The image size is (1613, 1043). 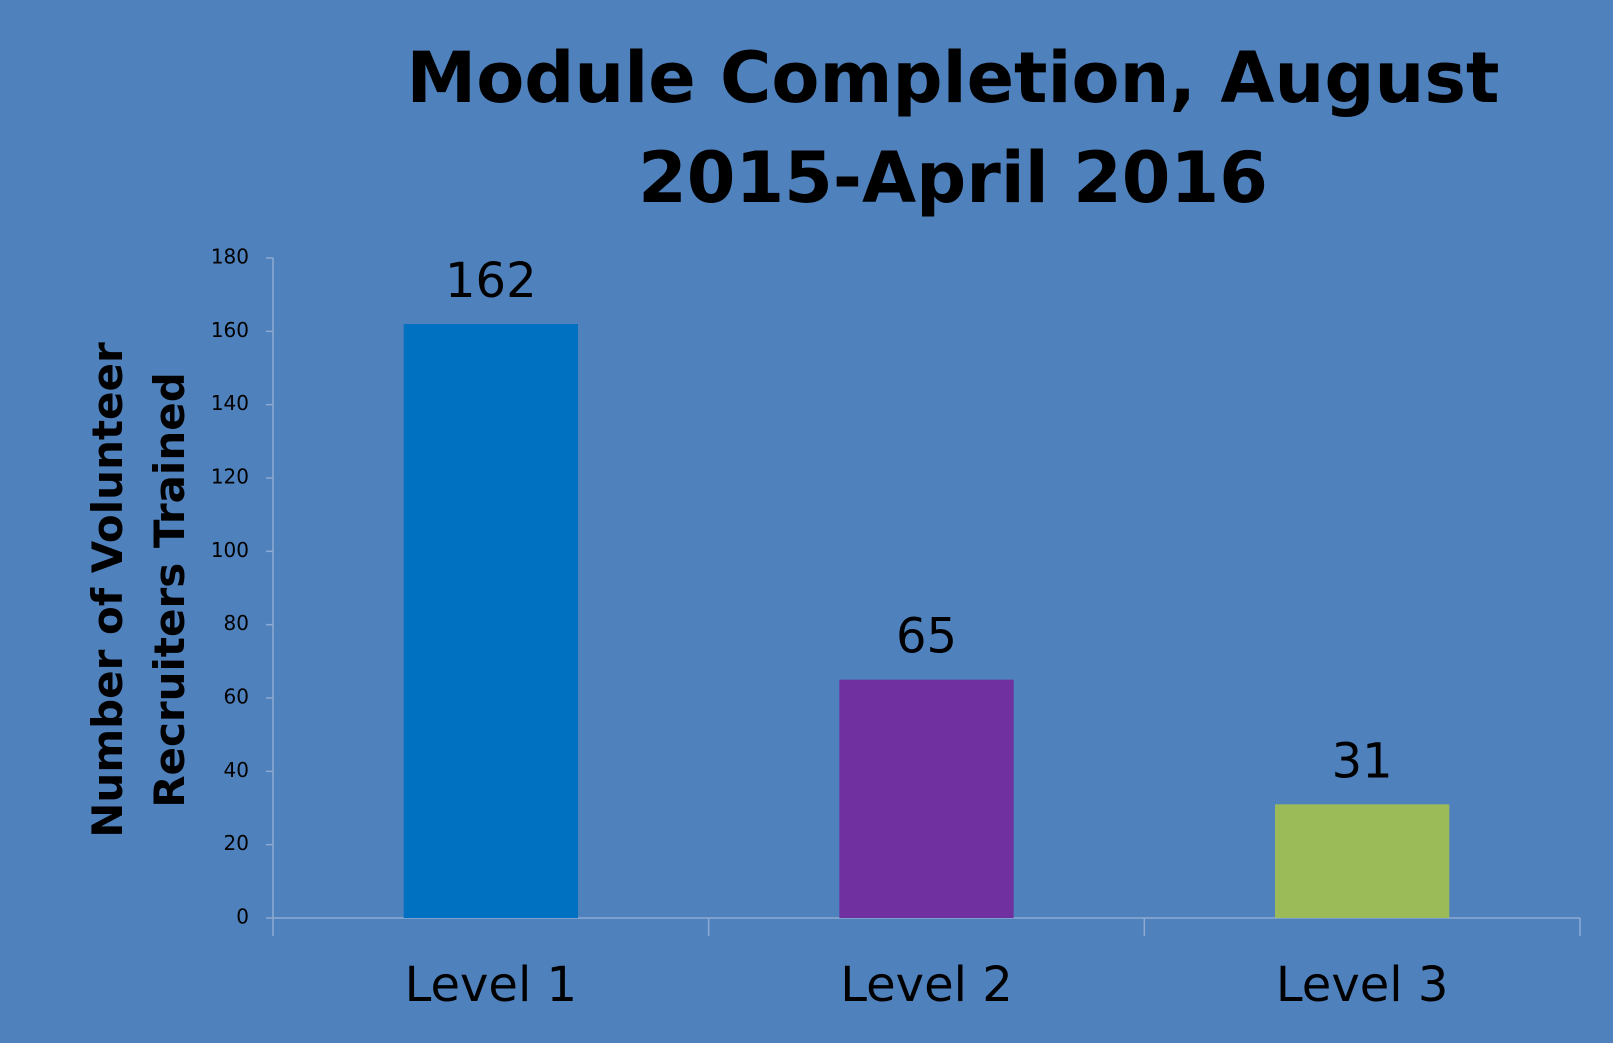 I want to click on x-tick-label: Level 3, so click(x=1362, y=985).